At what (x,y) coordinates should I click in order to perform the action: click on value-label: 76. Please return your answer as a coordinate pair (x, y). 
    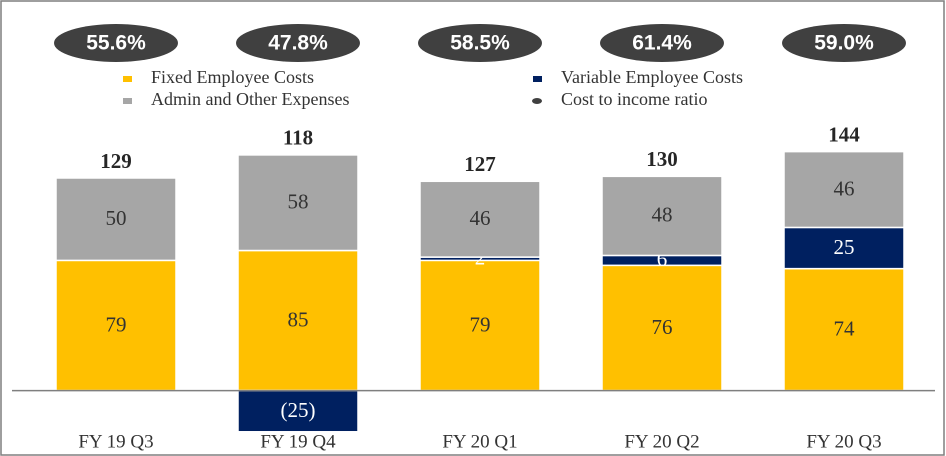
    Looking at the image, I should click on (662, 327).